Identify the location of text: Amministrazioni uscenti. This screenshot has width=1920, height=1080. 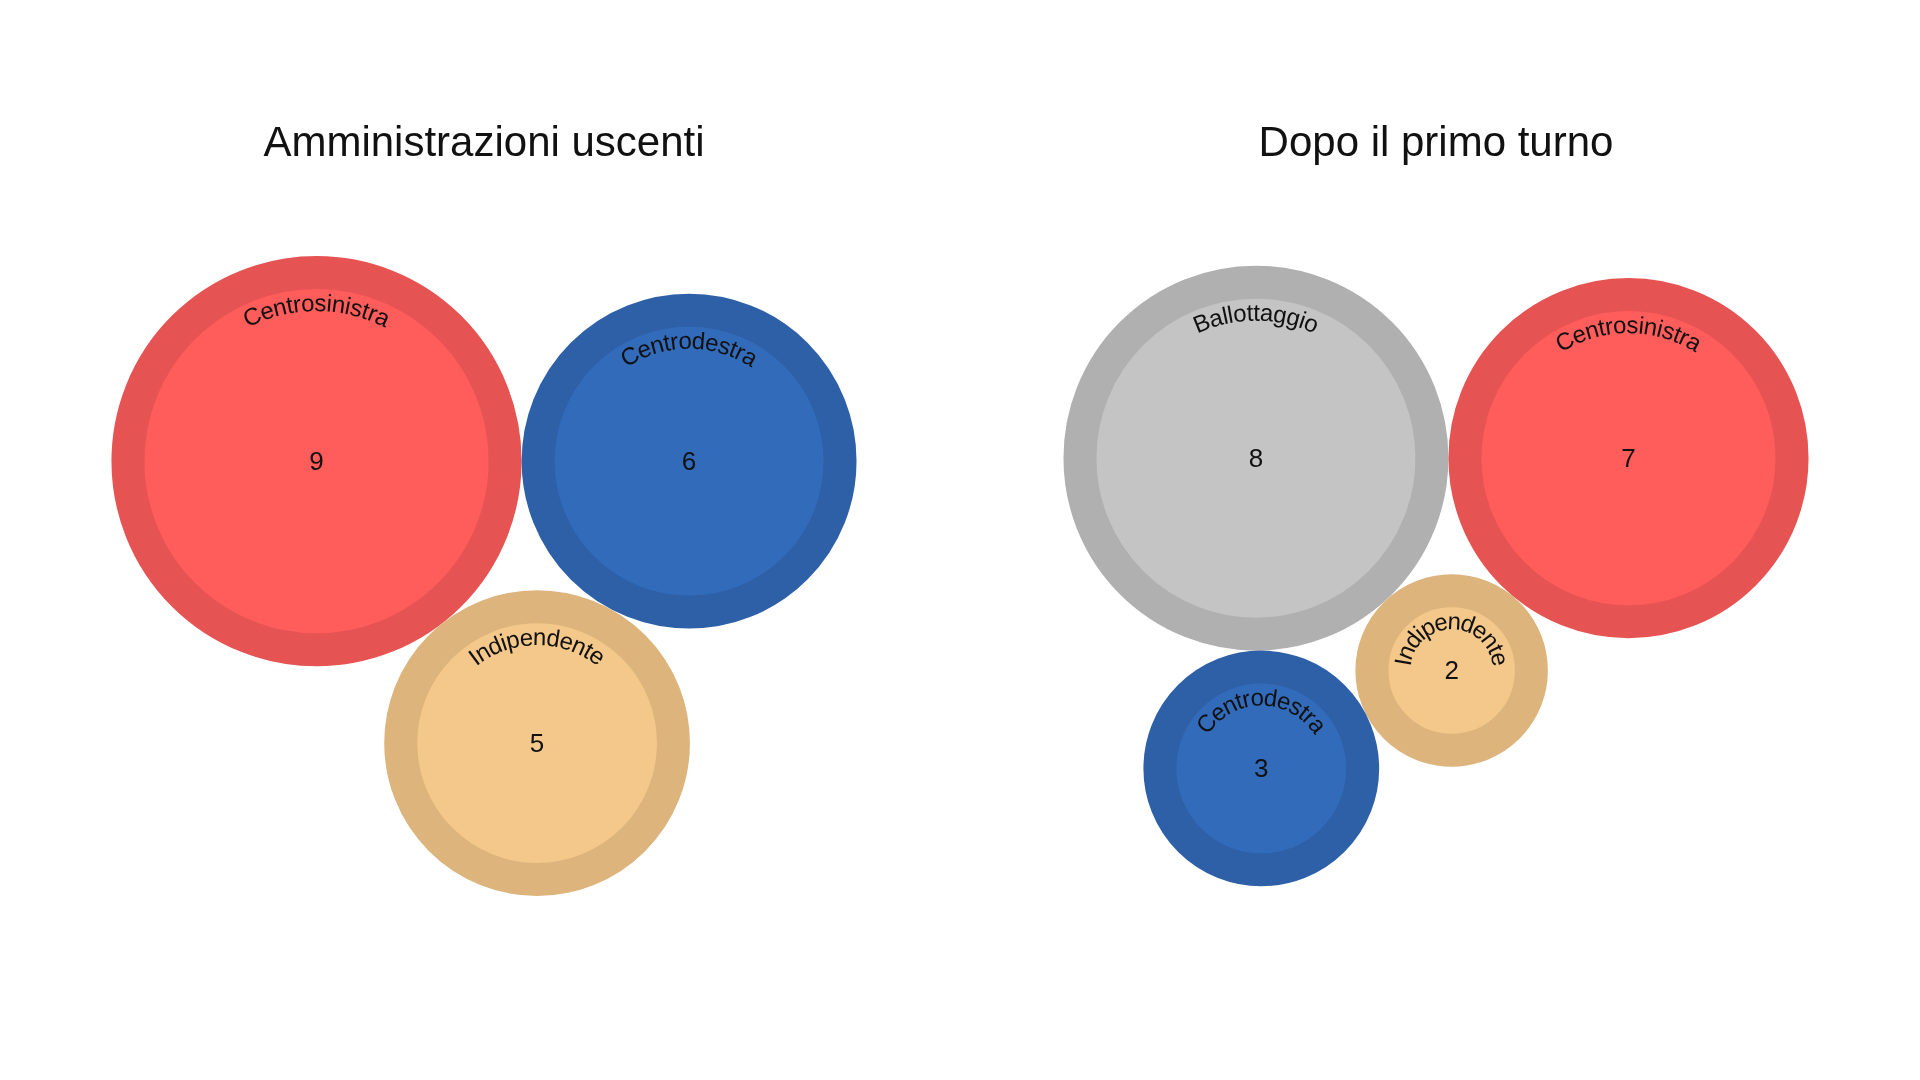
(484, 142).